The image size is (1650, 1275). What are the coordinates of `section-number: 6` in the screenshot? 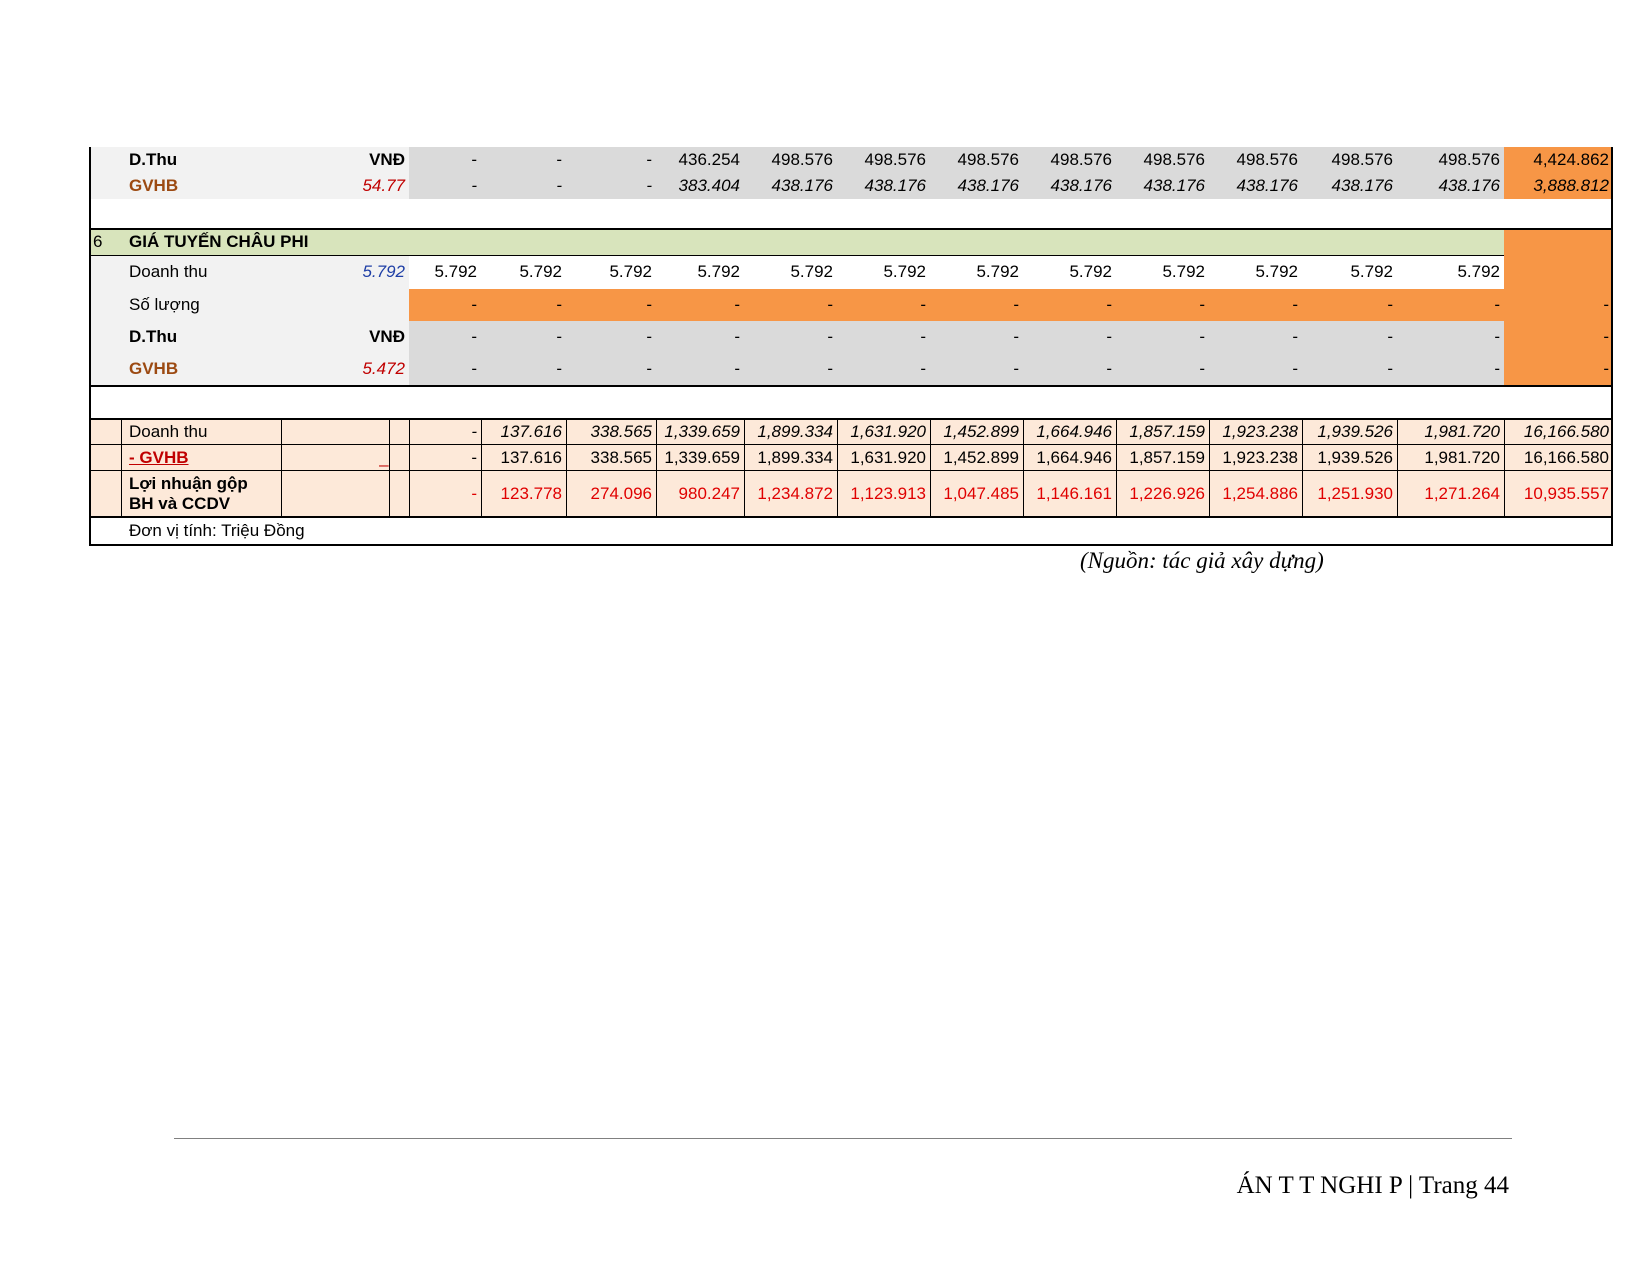 It's located at (98, 241).